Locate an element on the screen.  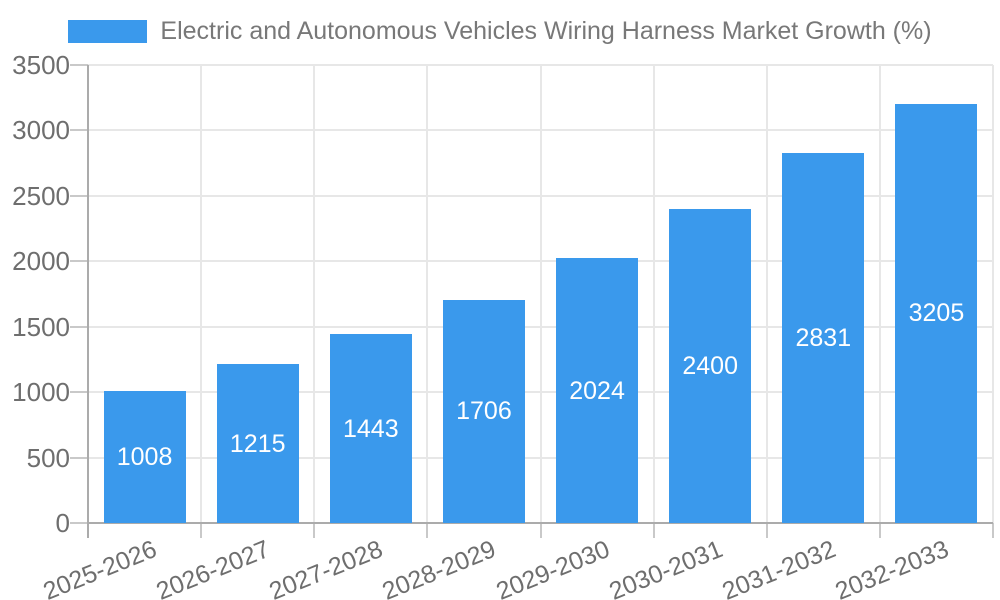
bar-value-label: 1008 is located at coordinates (144, 457).